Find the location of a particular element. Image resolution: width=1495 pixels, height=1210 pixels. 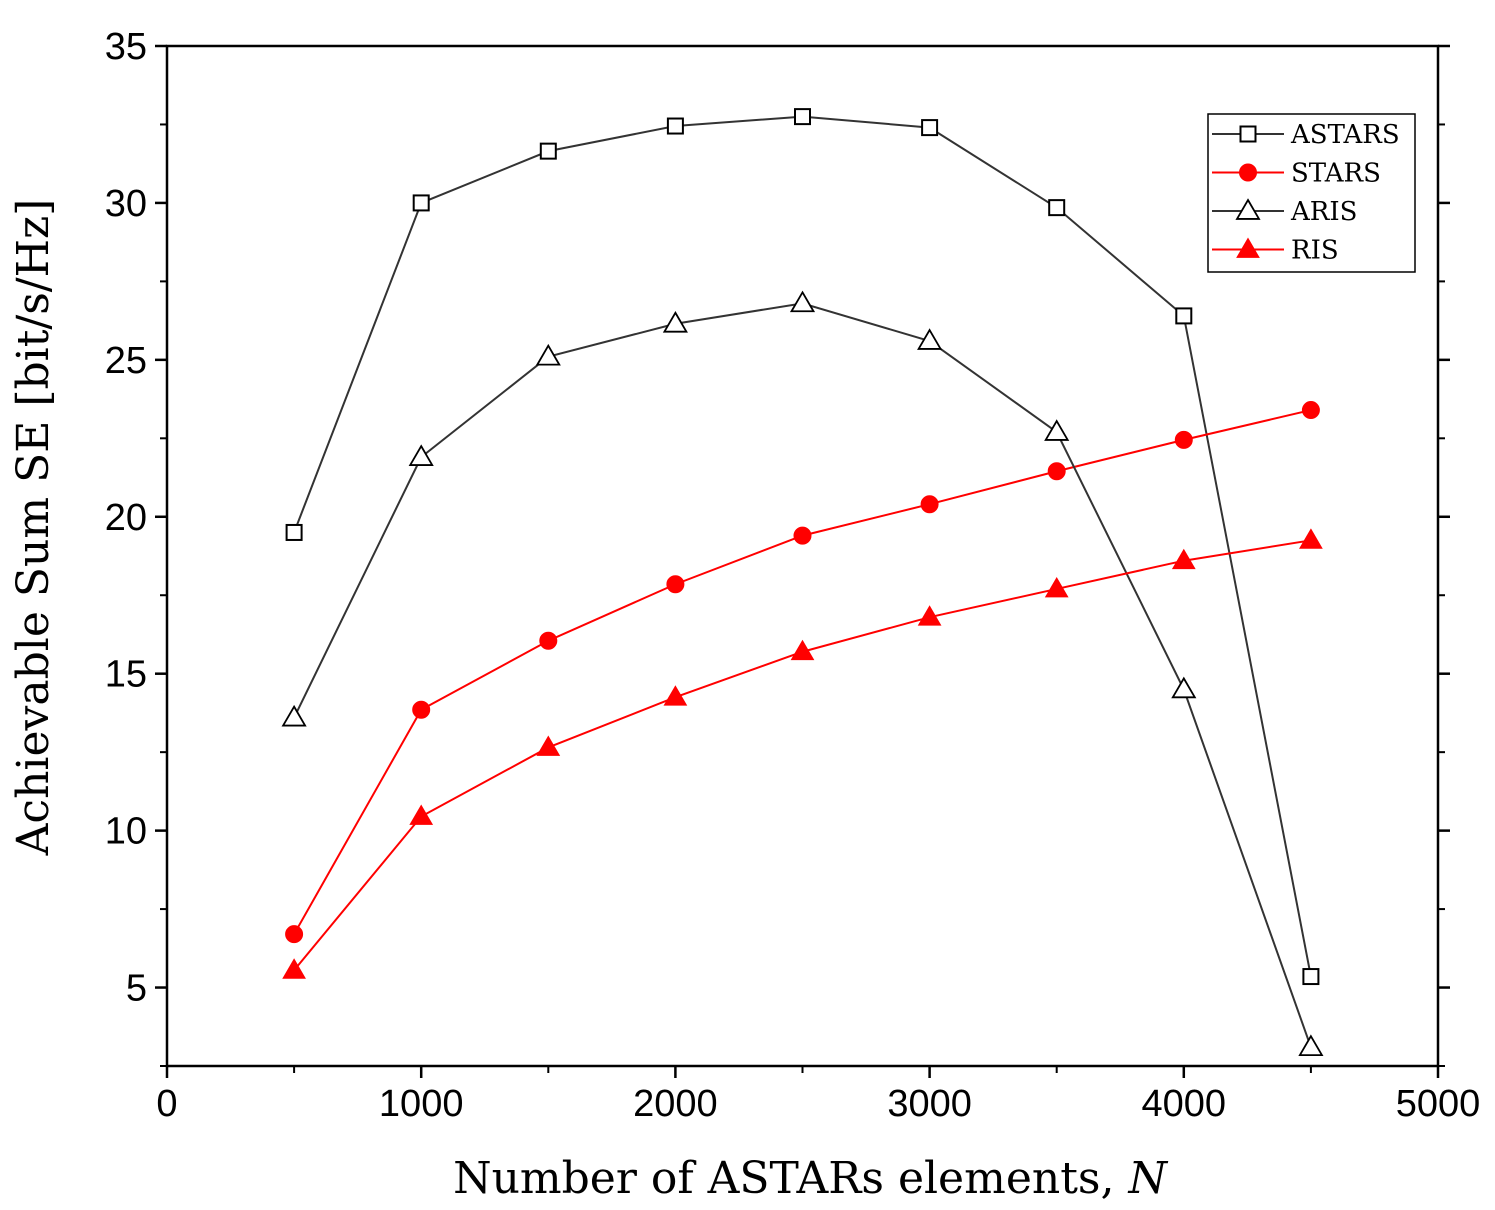

legend-entry-stars: STARS is located at coordinates (1296, 174).